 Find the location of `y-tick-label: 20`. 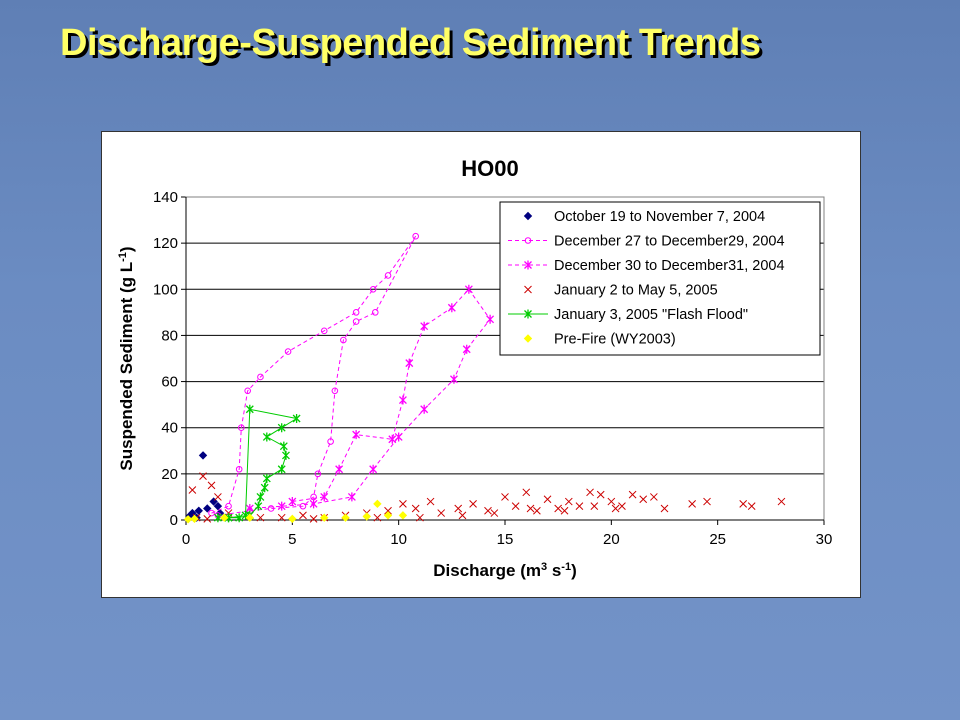

y-tick-label: 20 is located at coordinates (169, 474).